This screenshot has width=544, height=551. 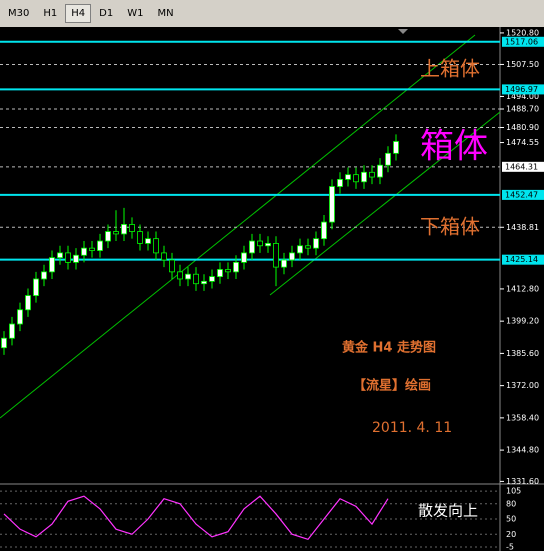 I want to click on timeframe-button: H4, so click(x=78, y=13).